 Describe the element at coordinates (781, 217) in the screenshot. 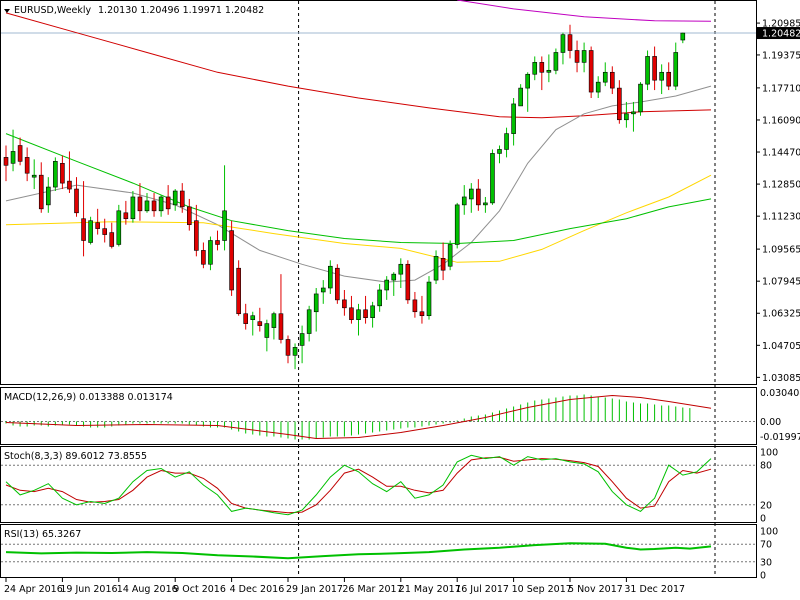

I see `price-axis-label: 1.11230` at that location.